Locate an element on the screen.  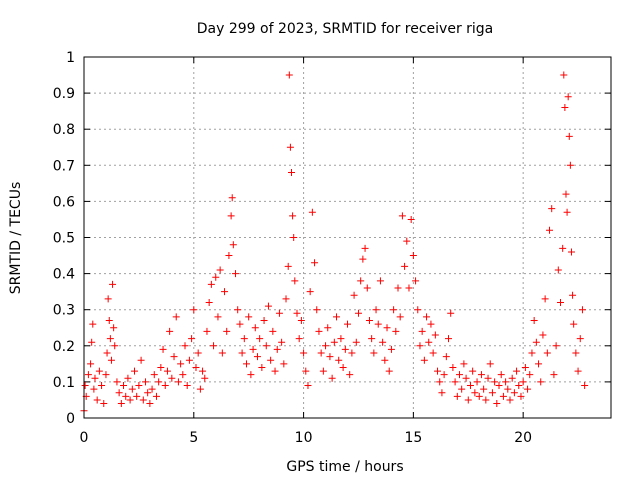
x-tick-label: 20 is located at coordinates (523, 438).